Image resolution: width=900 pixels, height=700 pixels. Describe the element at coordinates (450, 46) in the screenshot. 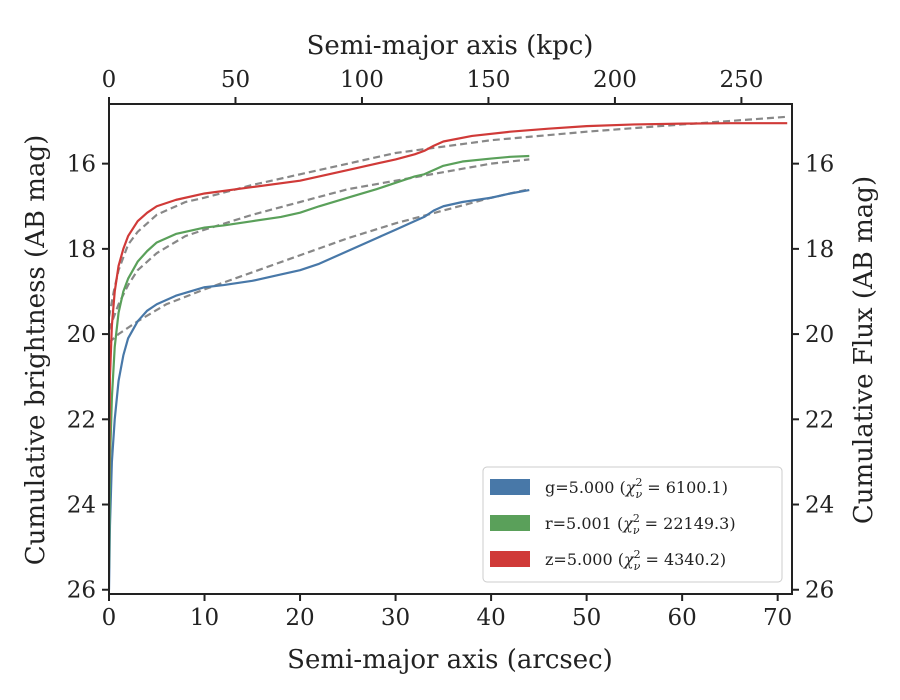

I see `top-x-axis-label: Semi-major axis (kpc)` at that location.